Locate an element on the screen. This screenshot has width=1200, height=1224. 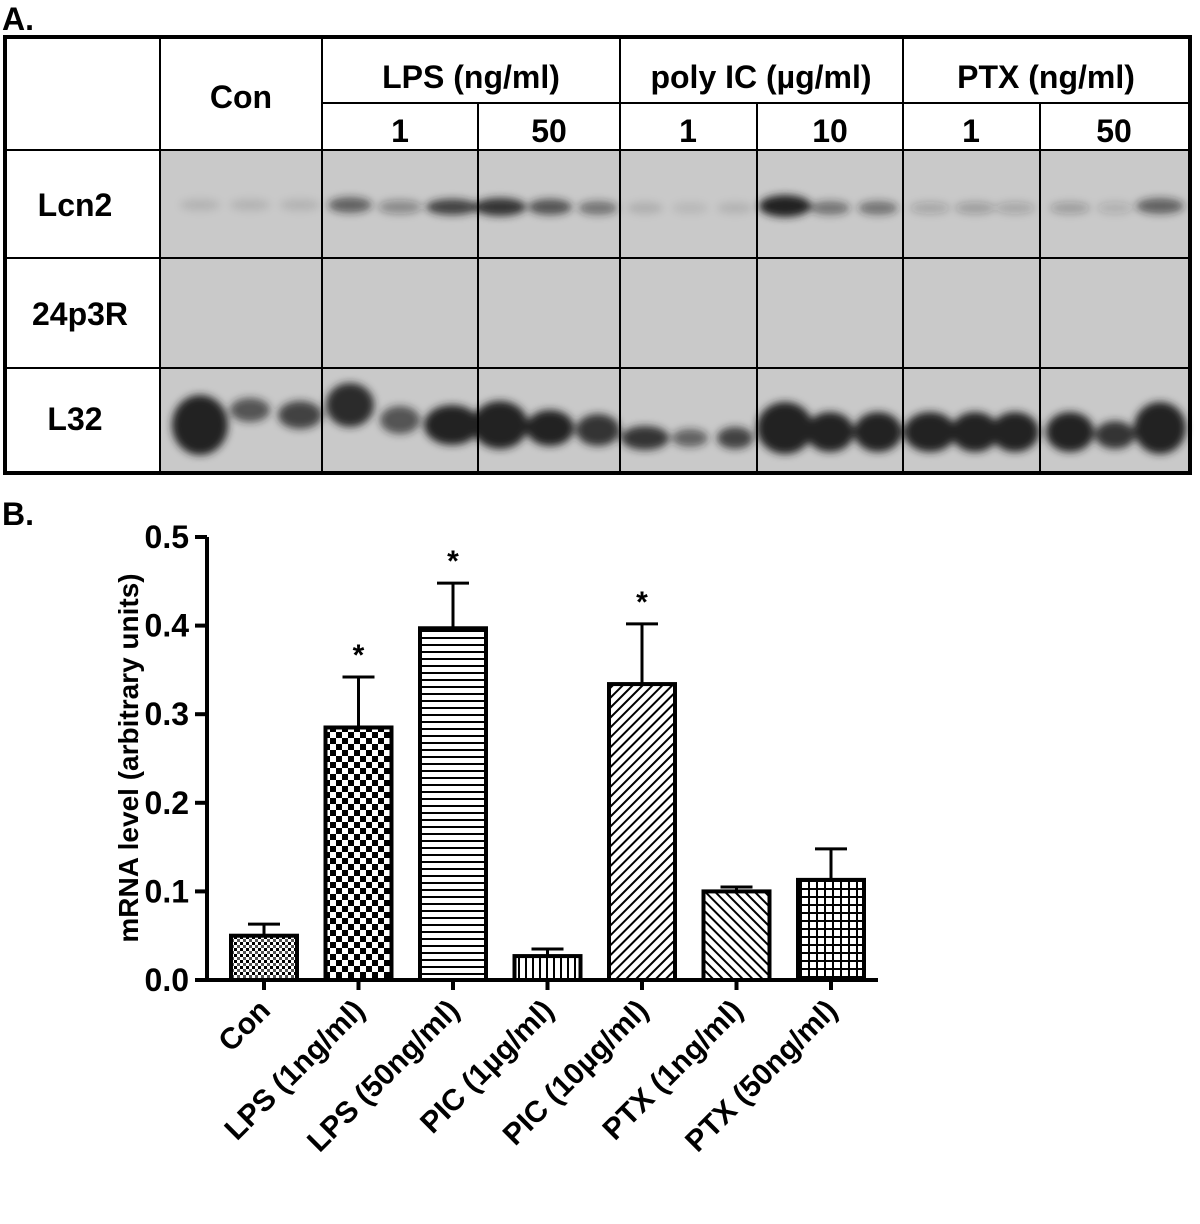
panel-label: B. is located at coordinates (18, 514).